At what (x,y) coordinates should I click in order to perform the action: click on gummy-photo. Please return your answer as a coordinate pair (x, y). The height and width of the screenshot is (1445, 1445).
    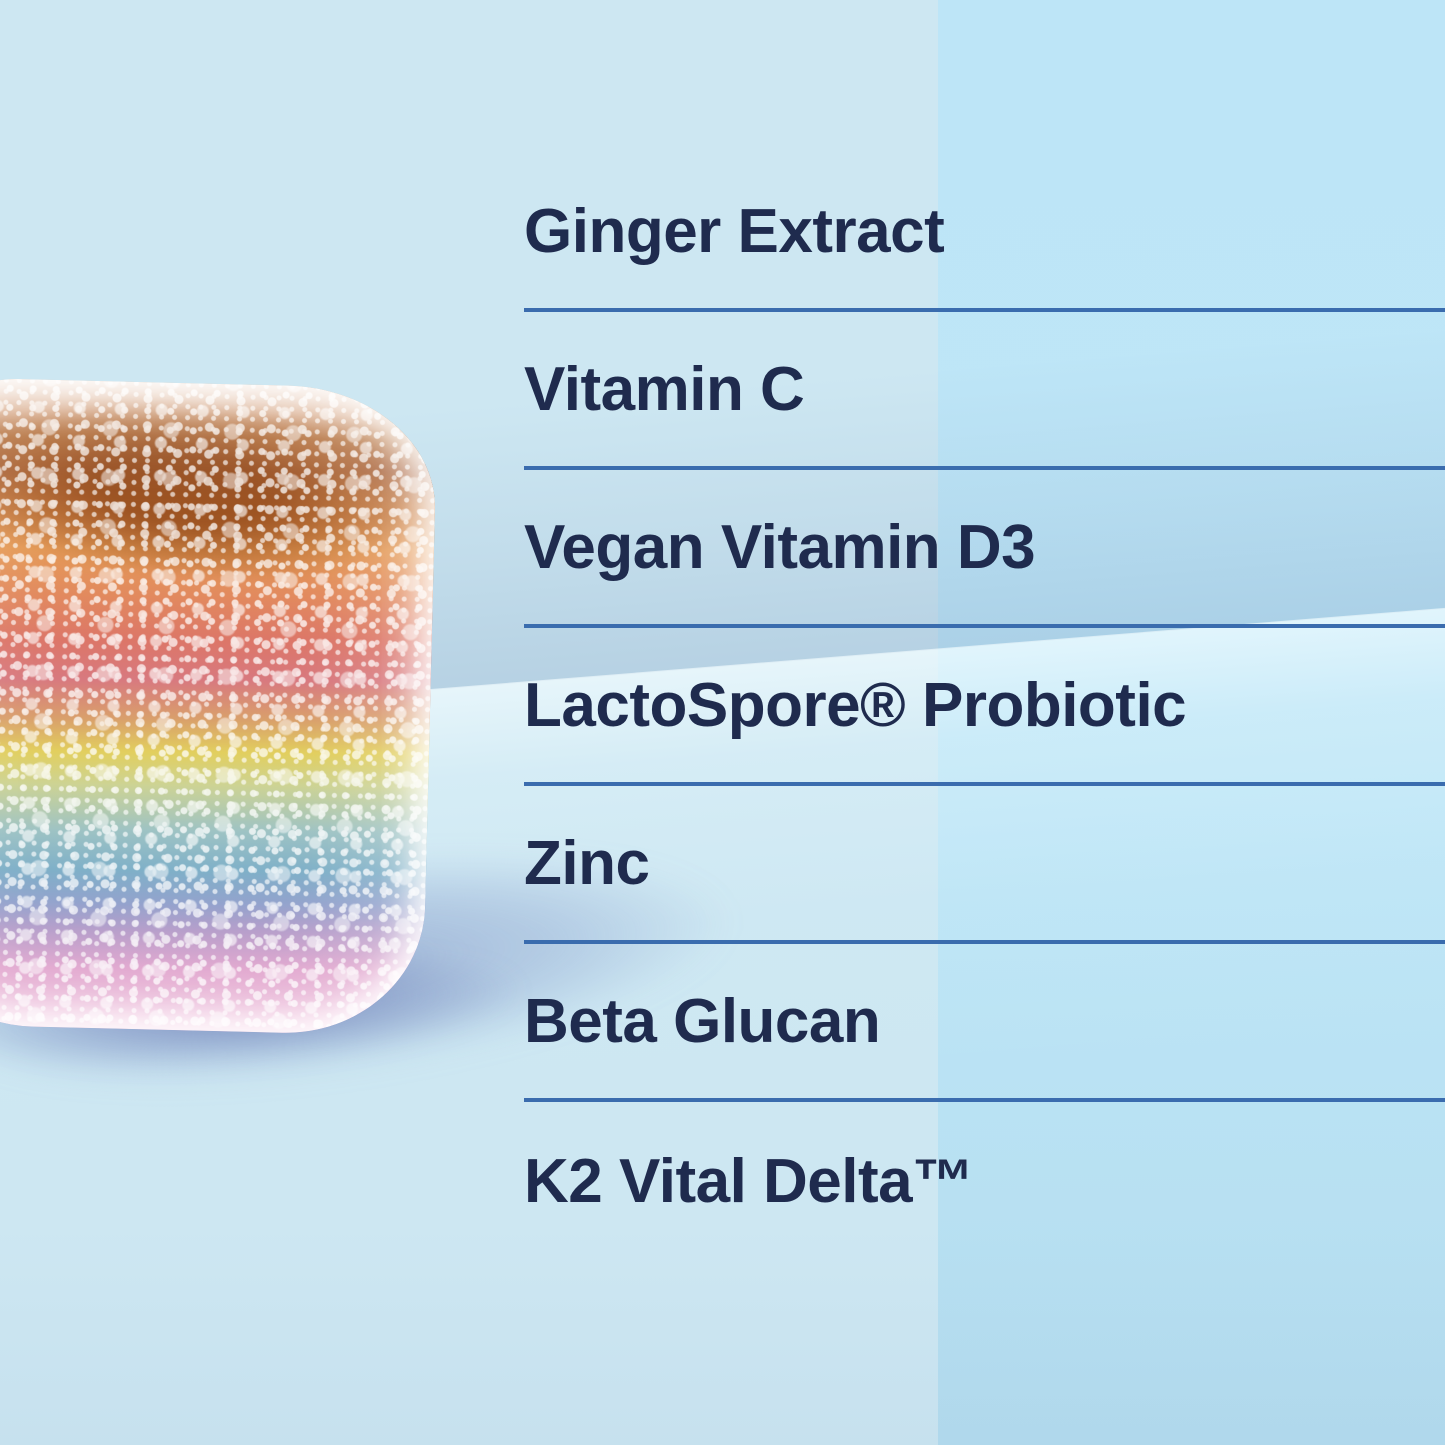
    Looking at the image, I should click on (219, 706).